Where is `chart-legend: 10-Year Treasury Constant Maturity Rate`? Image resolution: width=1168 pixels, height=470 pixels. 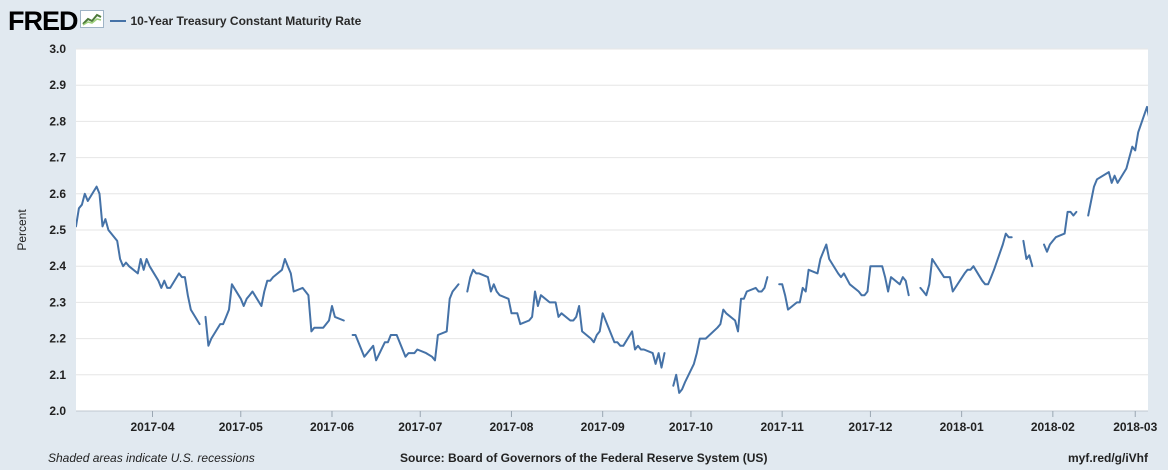
chart-legend: 10-Year Treasury Constant Maturity Rate is located at coordinates (235, 21).